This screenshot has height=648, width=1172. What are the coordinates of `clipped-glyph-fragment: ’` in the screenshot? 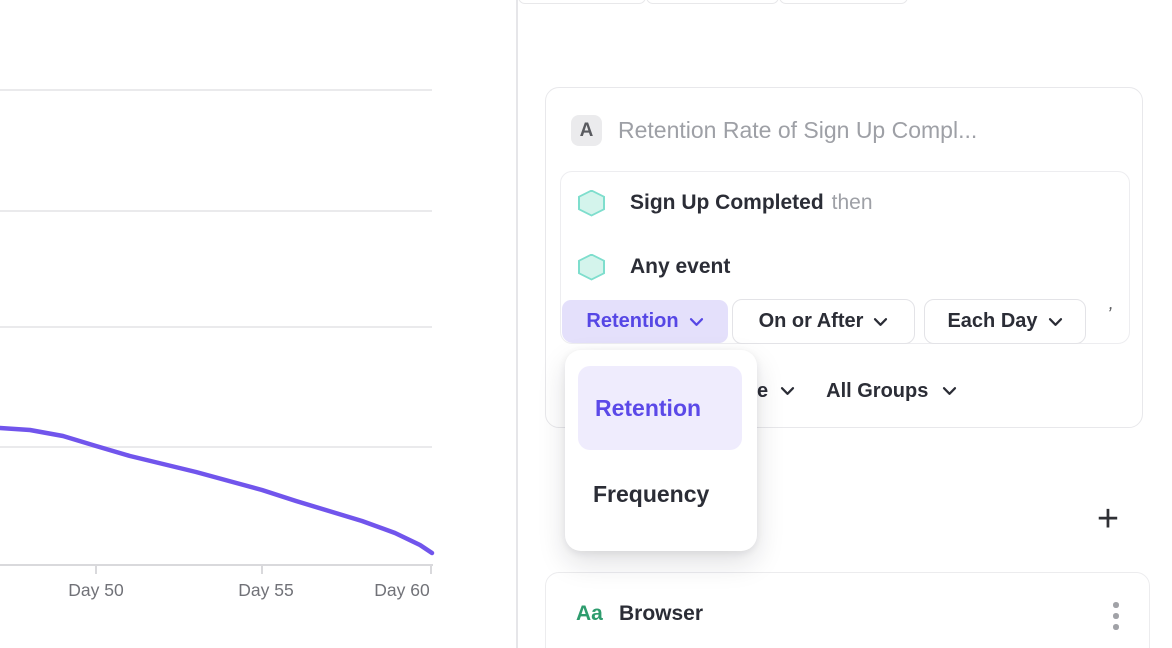 It's located at (1109, 314).